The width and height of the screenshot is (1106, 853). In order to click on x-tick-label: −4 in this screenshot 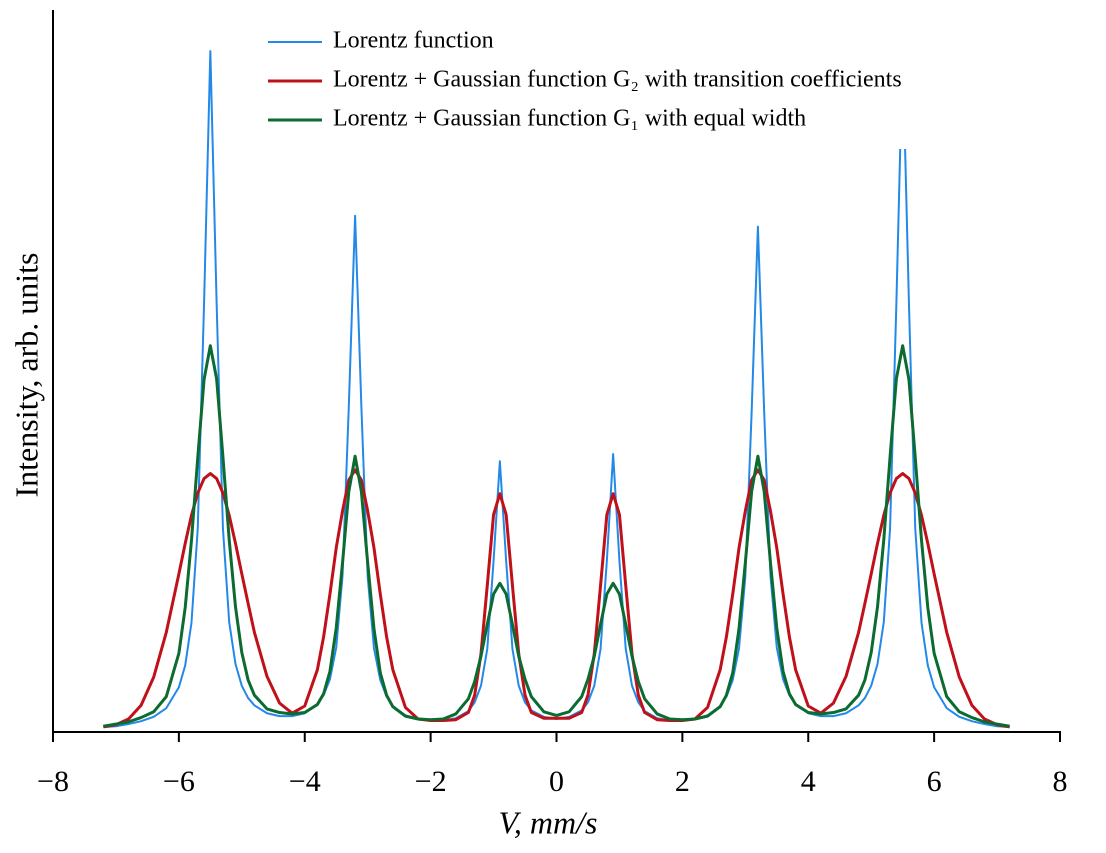, I will do `click(305, 781)`.